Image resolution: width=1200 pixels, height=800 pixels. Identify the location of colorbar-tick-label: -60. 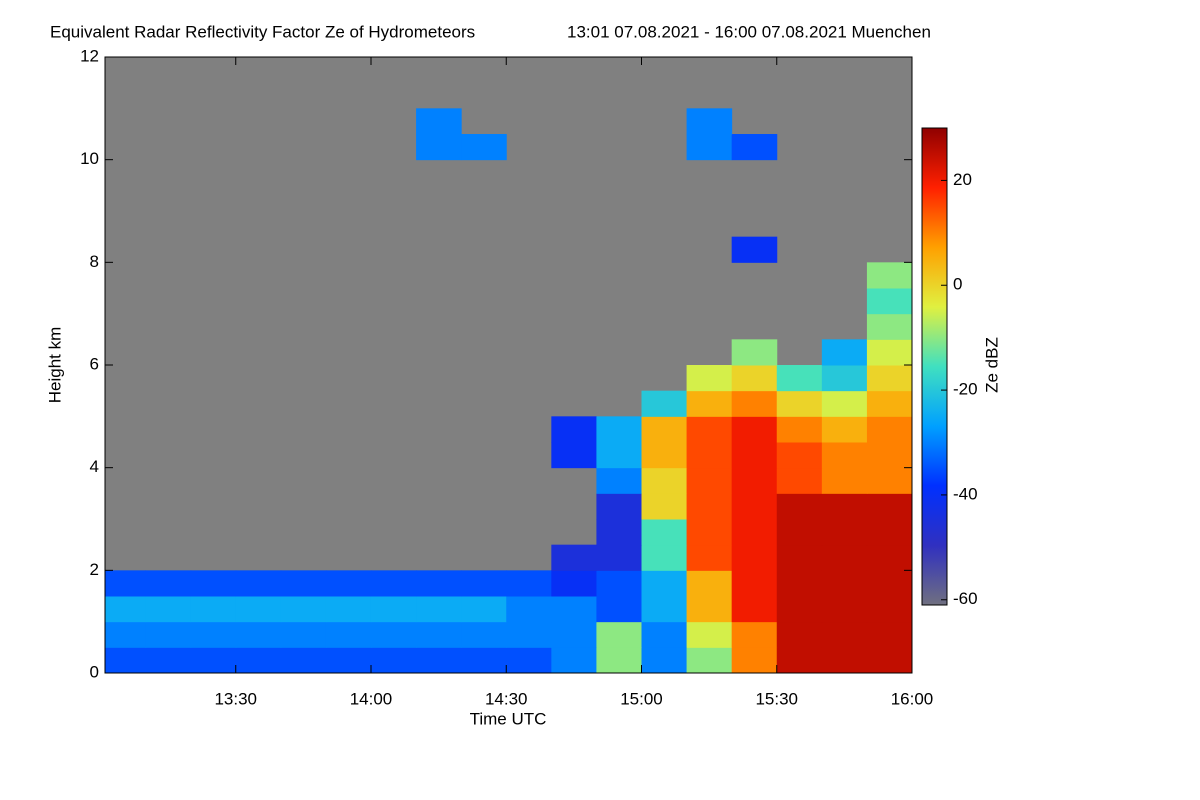
(965, 598).